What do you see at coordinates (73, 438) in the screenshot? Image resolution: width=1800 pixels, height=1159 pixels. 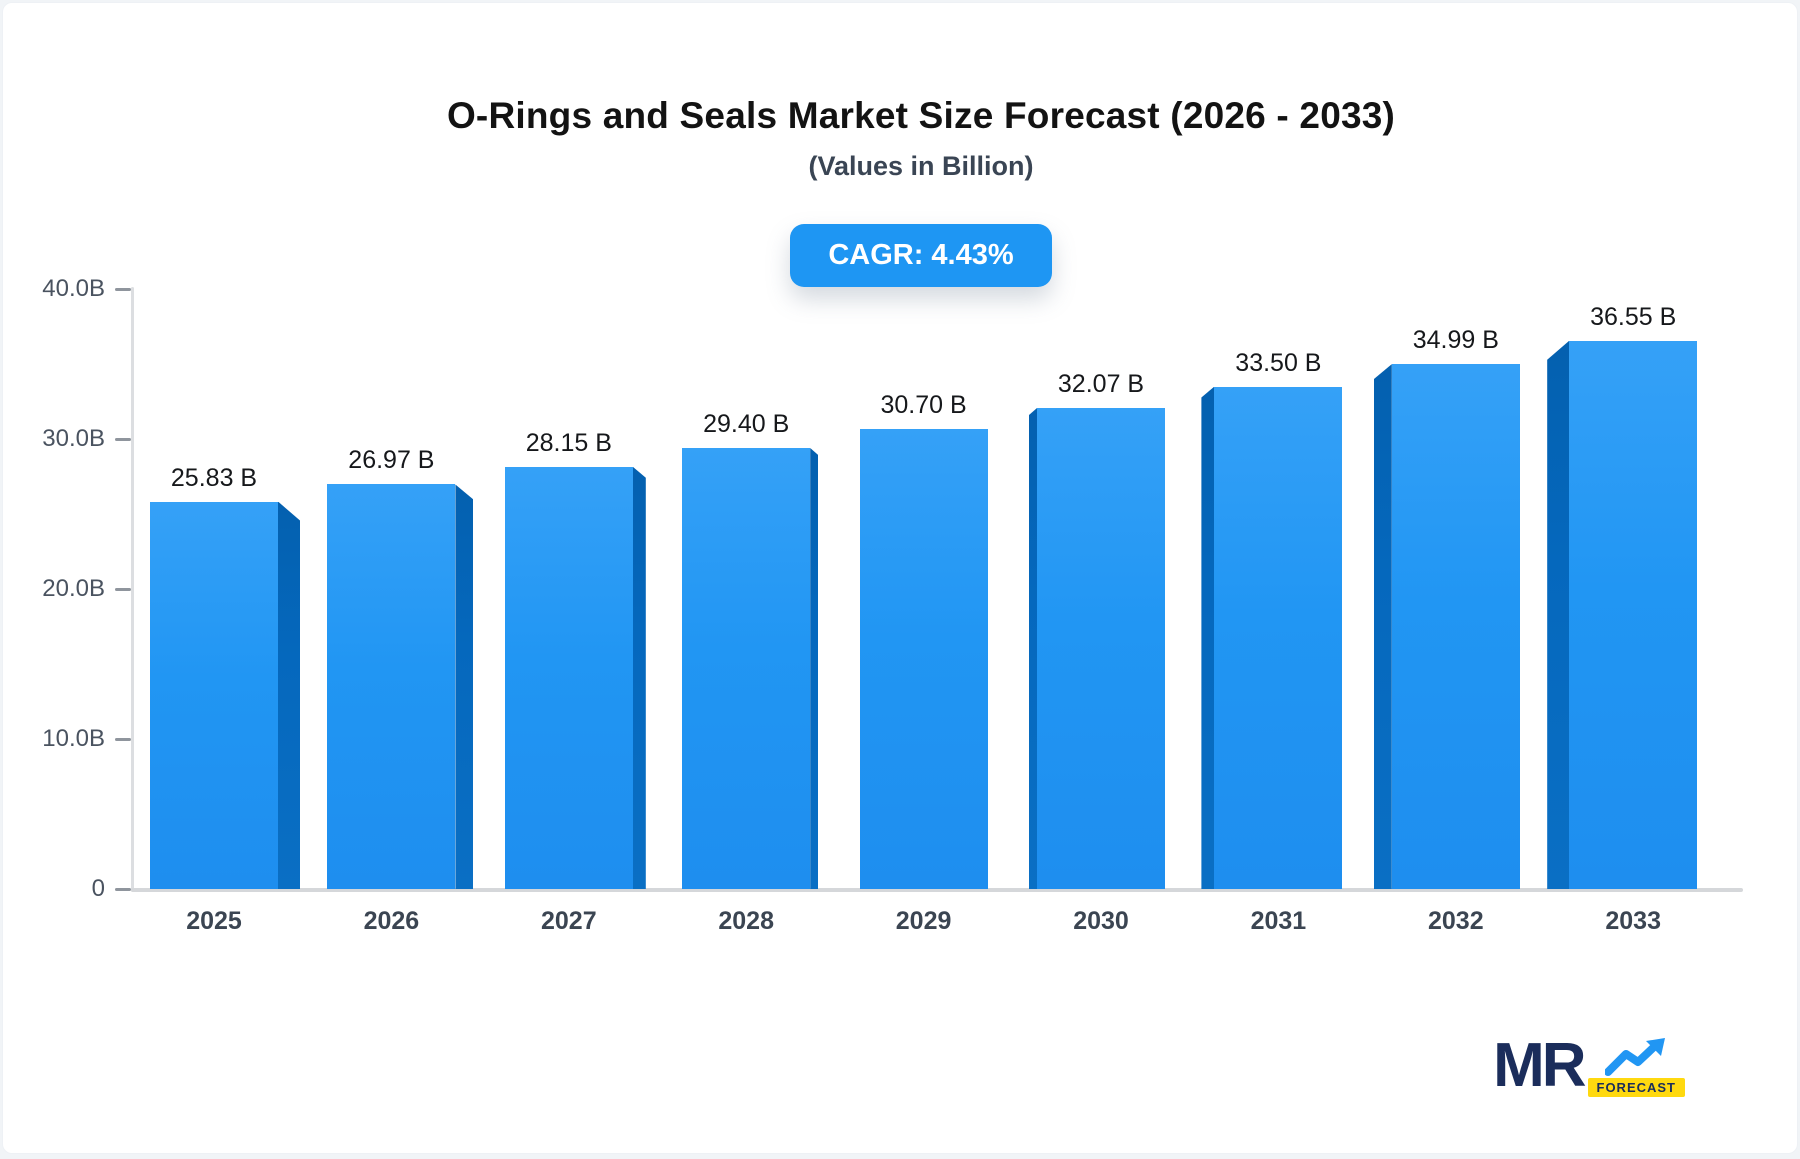 I see `y-axis-tick-label: 30.0B` at bounding box center [73, 438].